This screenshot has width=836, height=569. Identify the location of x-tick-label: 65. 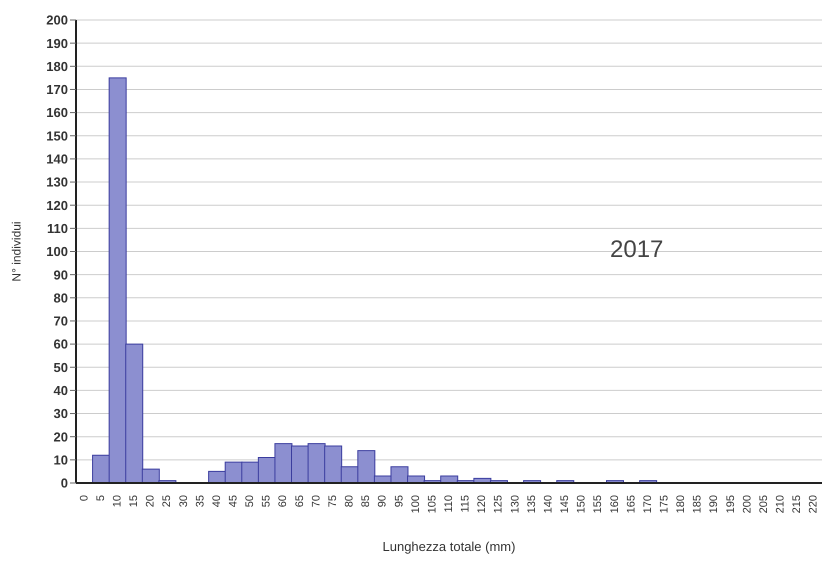
(300, 501).